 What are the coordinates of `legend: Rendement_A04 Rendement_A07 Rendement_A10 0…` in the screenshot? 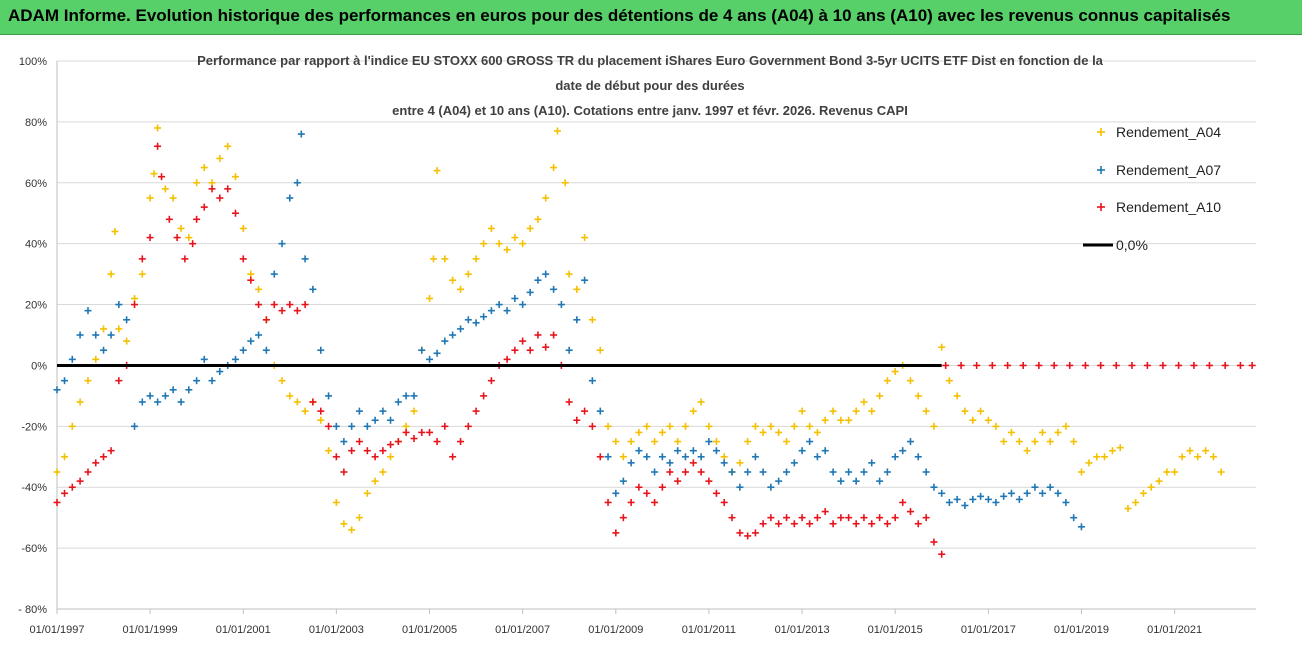 It's located at (1152, 188).